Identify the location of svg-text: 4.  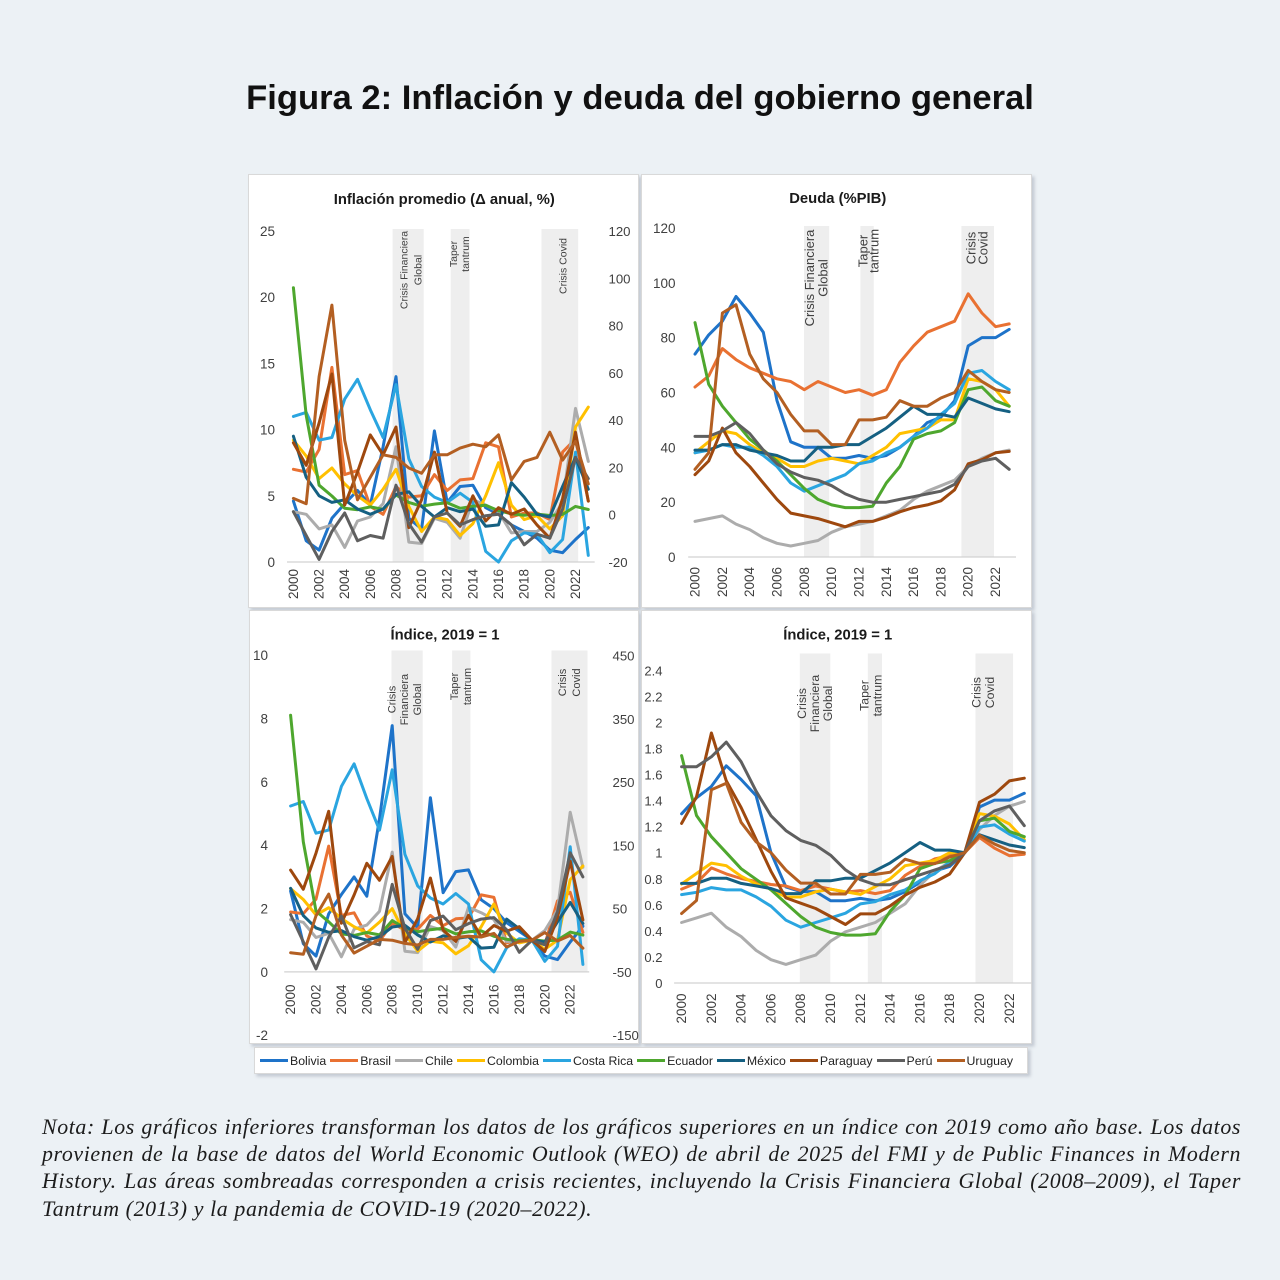
(264, 845).